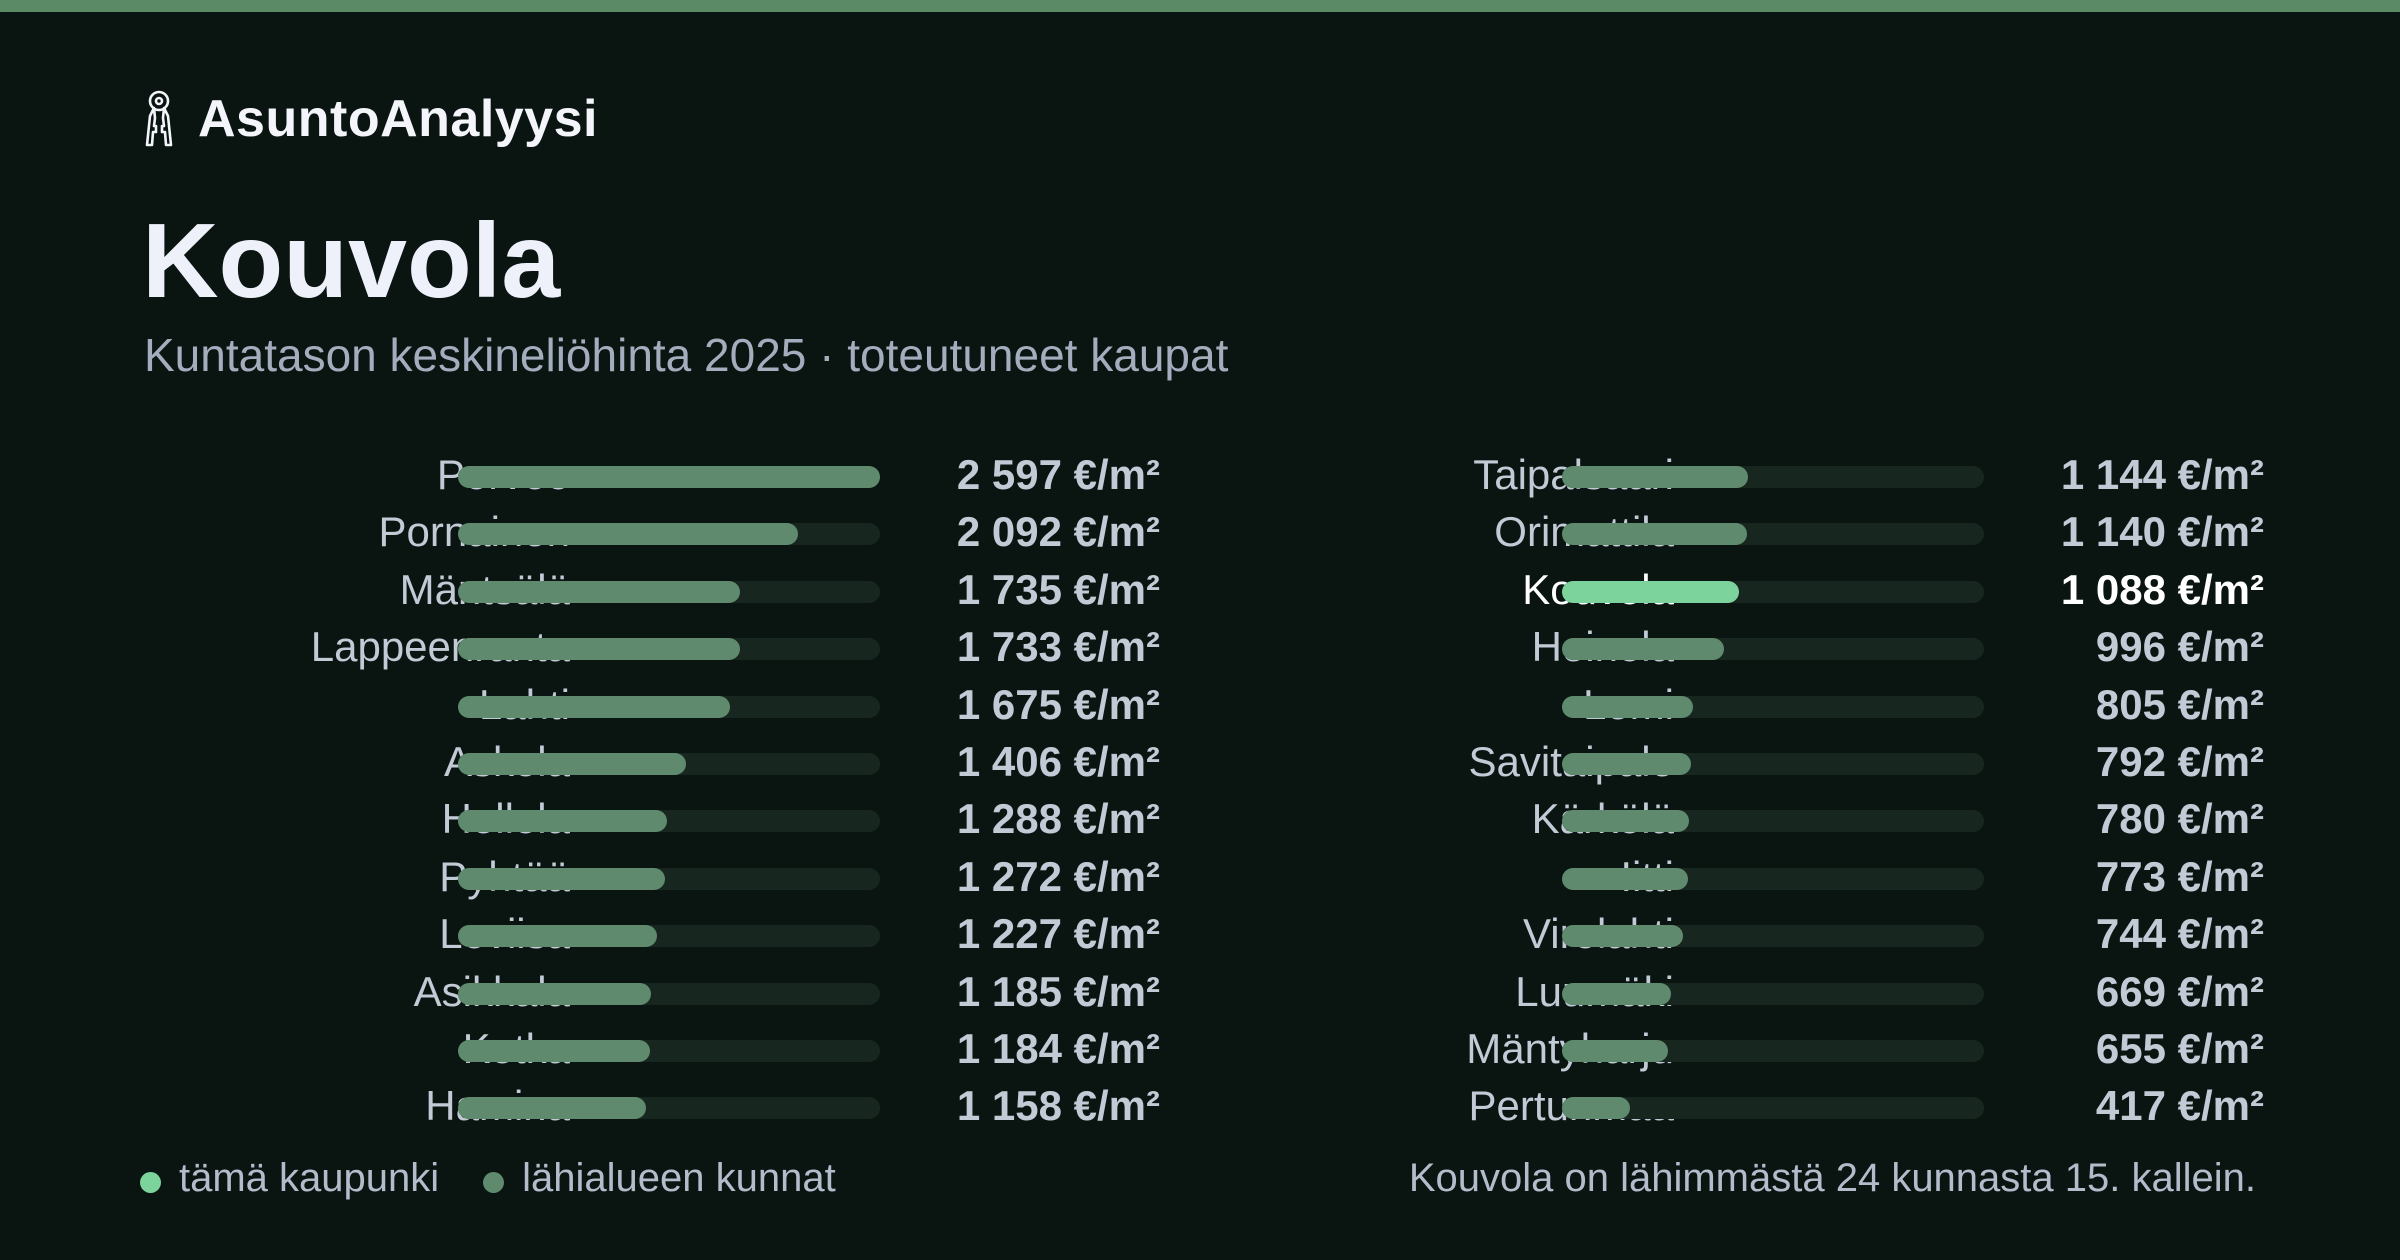 The width and height of the screenshot is (2400, 1260). I want to click on brand: AsuntoAnalyysi, so click(369, 119).